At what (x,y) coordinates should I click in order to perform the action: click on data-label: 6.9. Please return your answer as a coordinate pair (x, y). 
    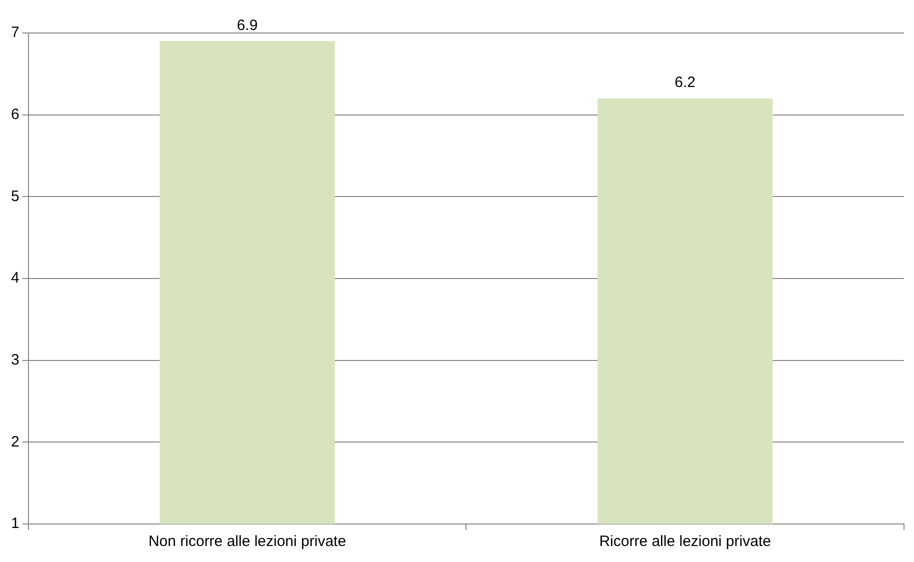
    Looking at the image, I should click on (247, 25).